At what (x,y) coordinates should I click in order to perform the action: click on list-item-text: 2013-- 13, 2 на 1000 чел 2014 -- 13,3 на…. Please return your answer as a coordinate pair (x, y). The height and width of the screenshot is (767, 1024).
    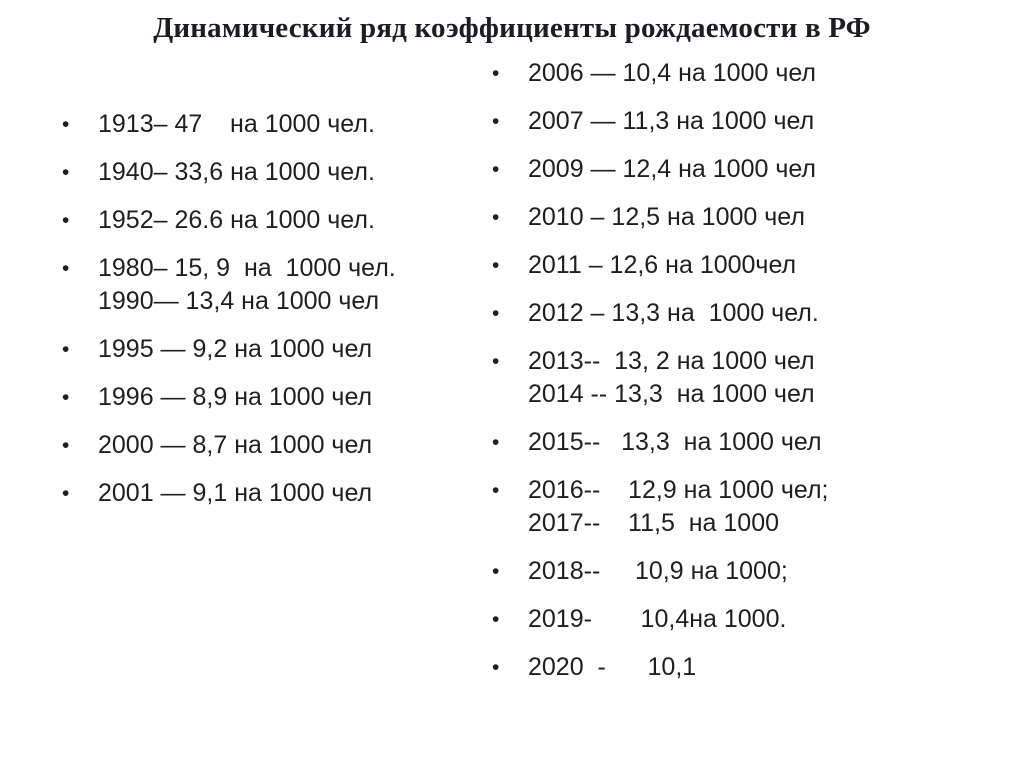
    Looking at the image, I should click on (671, 377).